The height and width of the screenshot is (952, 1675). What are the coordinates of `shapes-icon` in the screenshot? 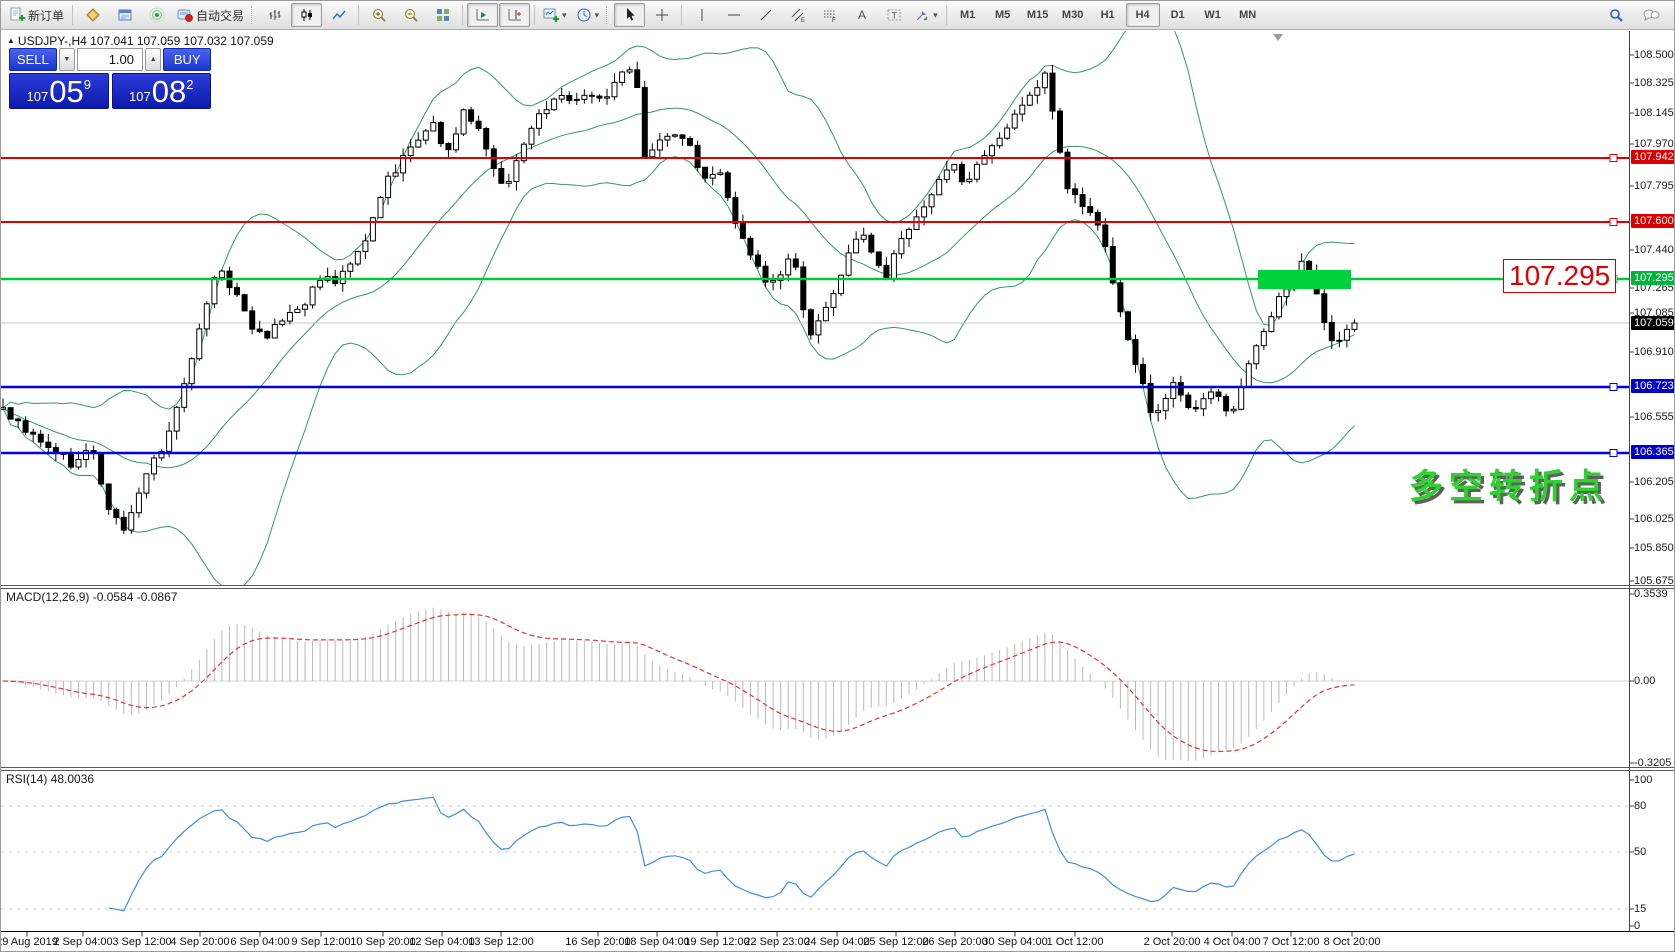 It's located at (922, 16).